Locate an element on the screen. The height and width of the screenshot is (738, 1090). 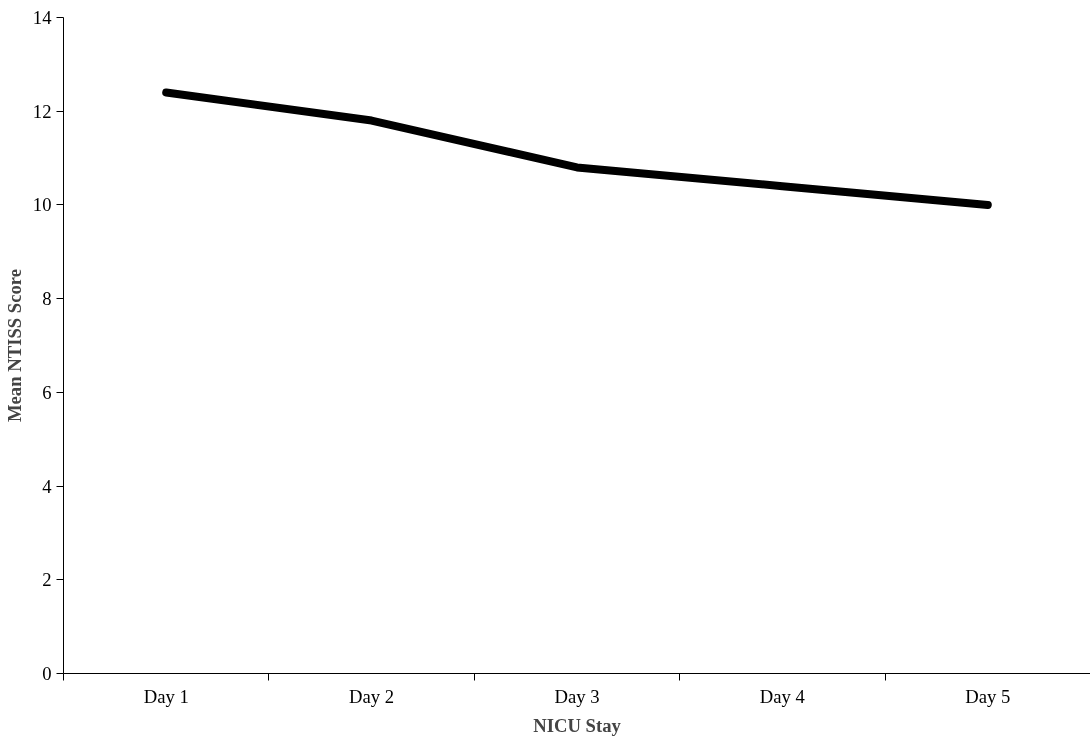
y-tick-label: 2 is located at coordinates (47, 580).